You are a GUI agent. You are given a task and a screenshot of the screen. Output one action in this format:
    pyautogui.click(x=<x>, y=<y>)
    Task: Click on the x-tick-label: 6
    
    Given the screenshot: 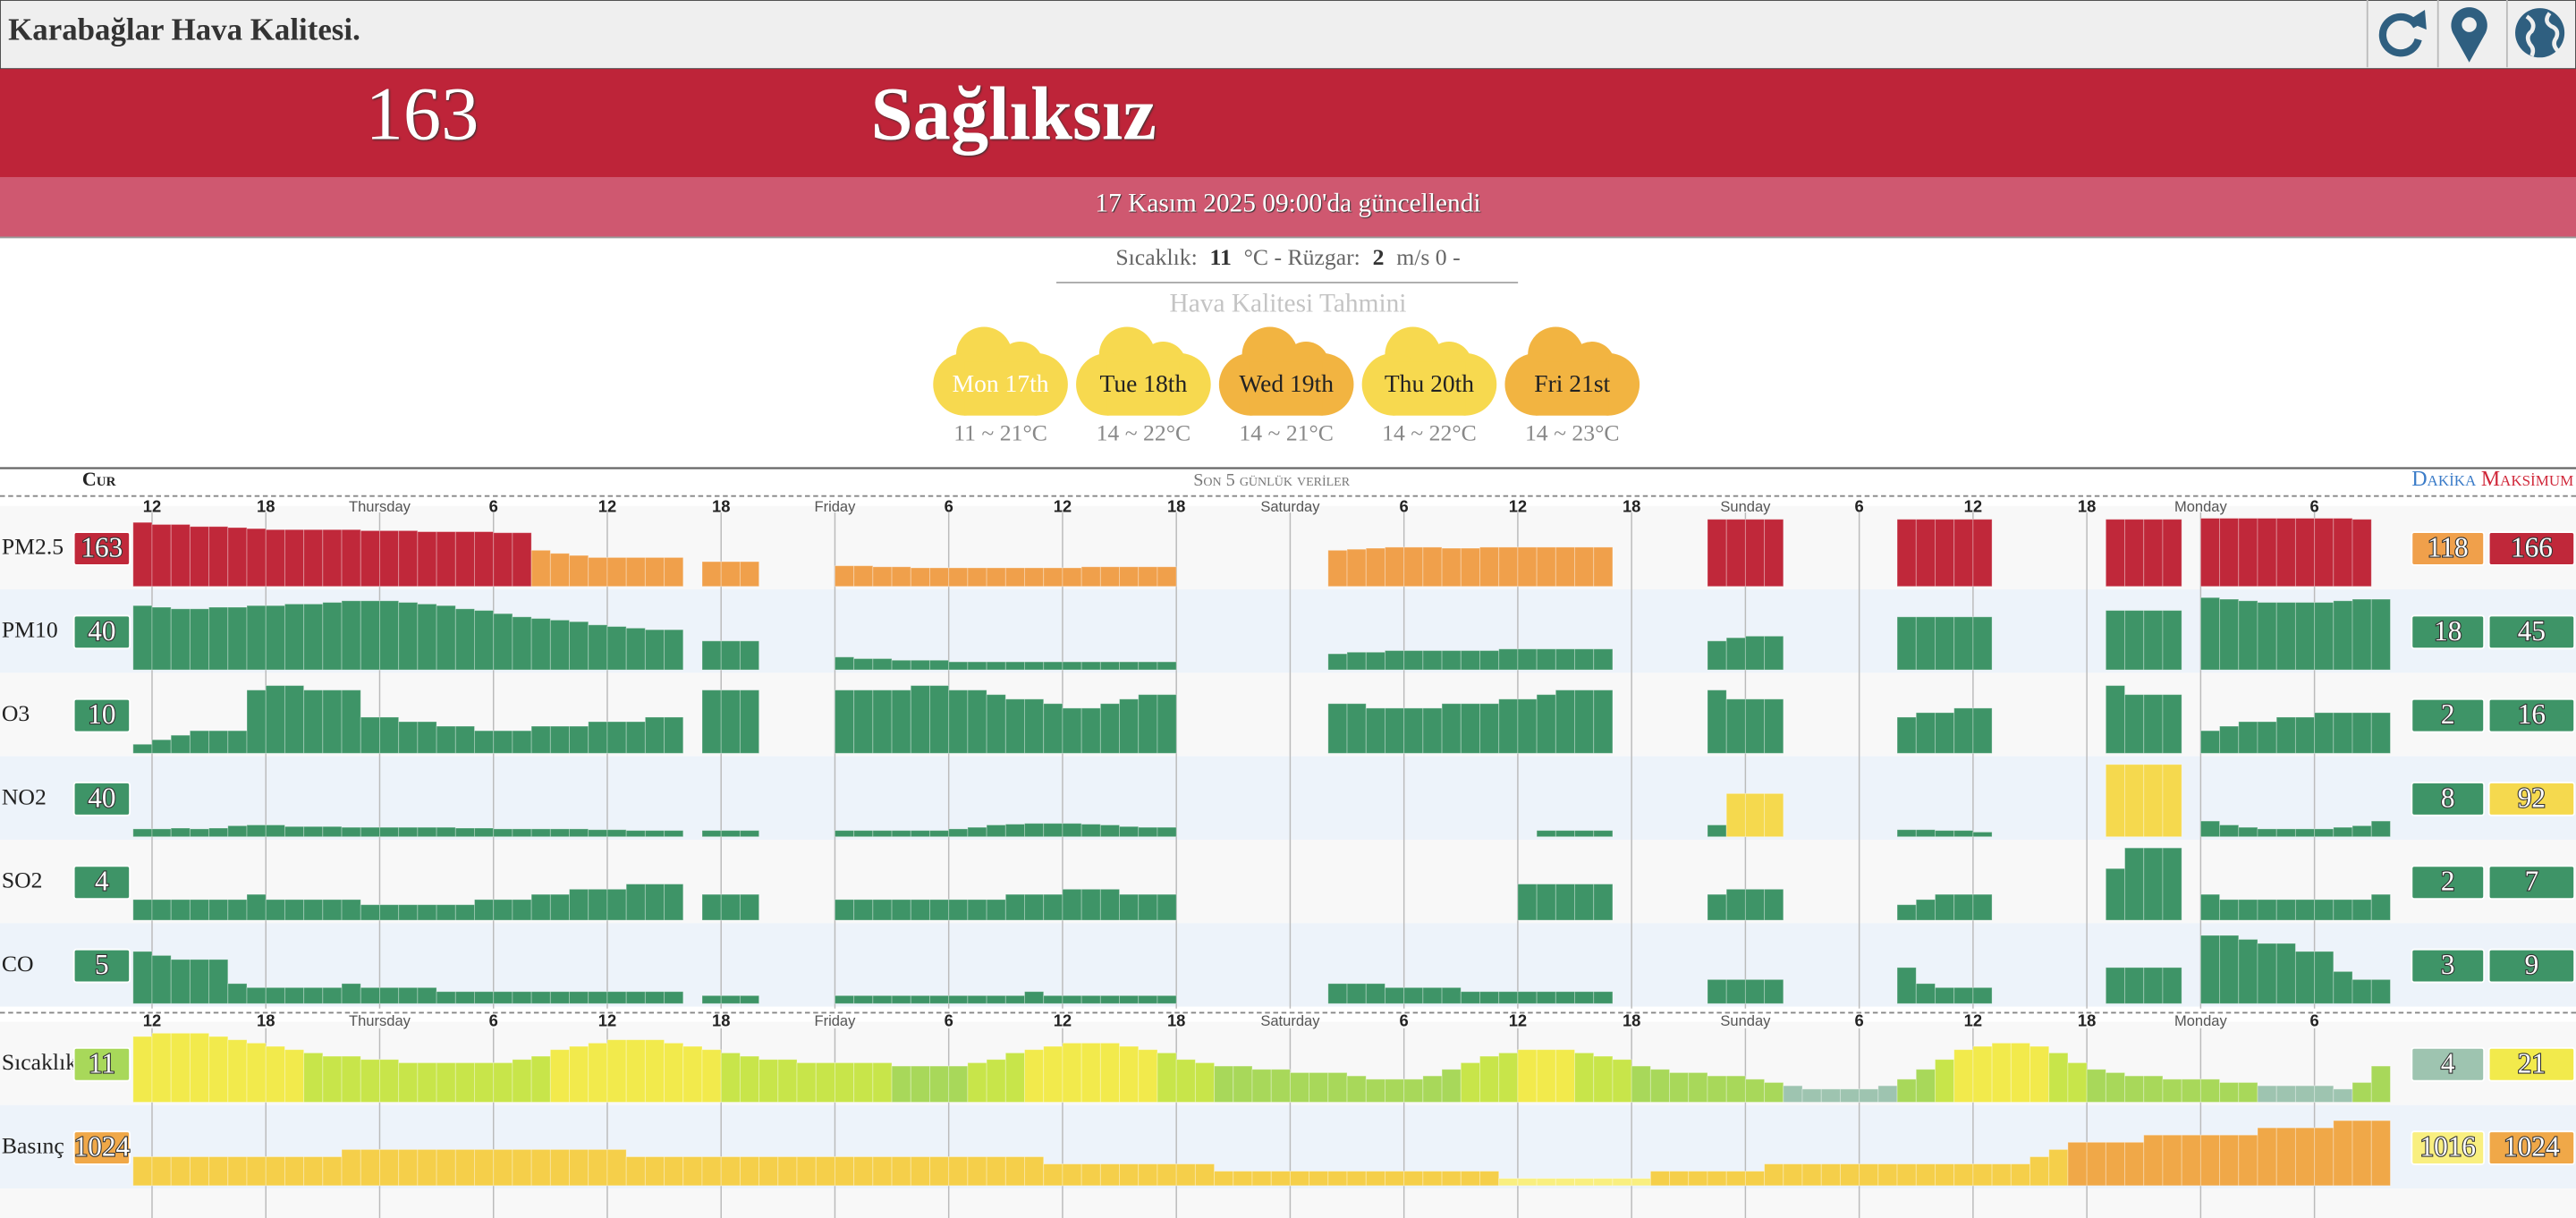 What is the action you would take?
    pyautogui.click(x=1859, y=505)
    